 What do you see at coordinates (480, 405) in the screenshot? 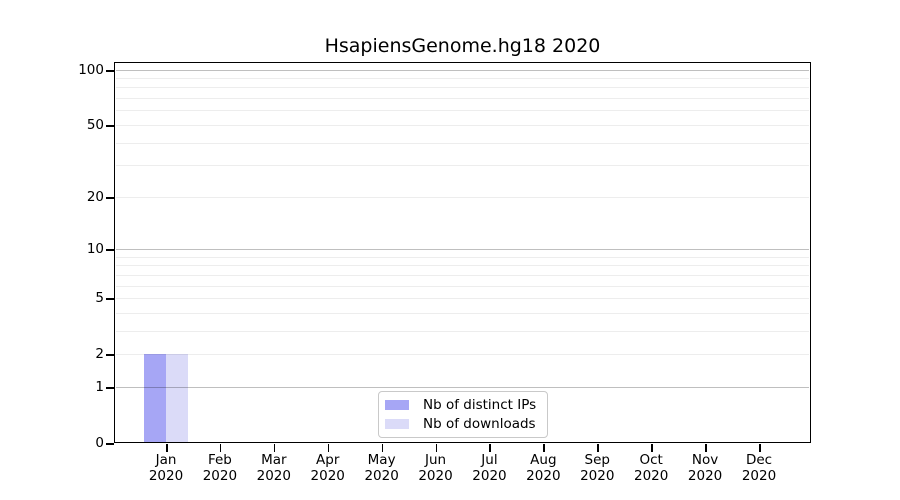
I see `legend-label: Nb of distinct IPs` at bounding box center [480, 405].